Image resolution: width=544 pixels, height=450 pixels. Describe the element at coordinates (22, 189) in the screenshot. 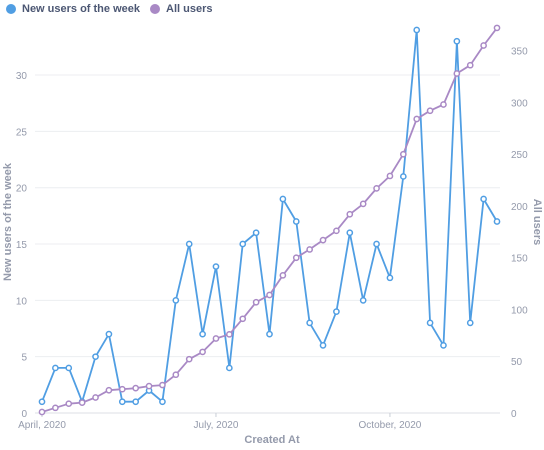

I see `y-left-tick-label: 20` at that location.